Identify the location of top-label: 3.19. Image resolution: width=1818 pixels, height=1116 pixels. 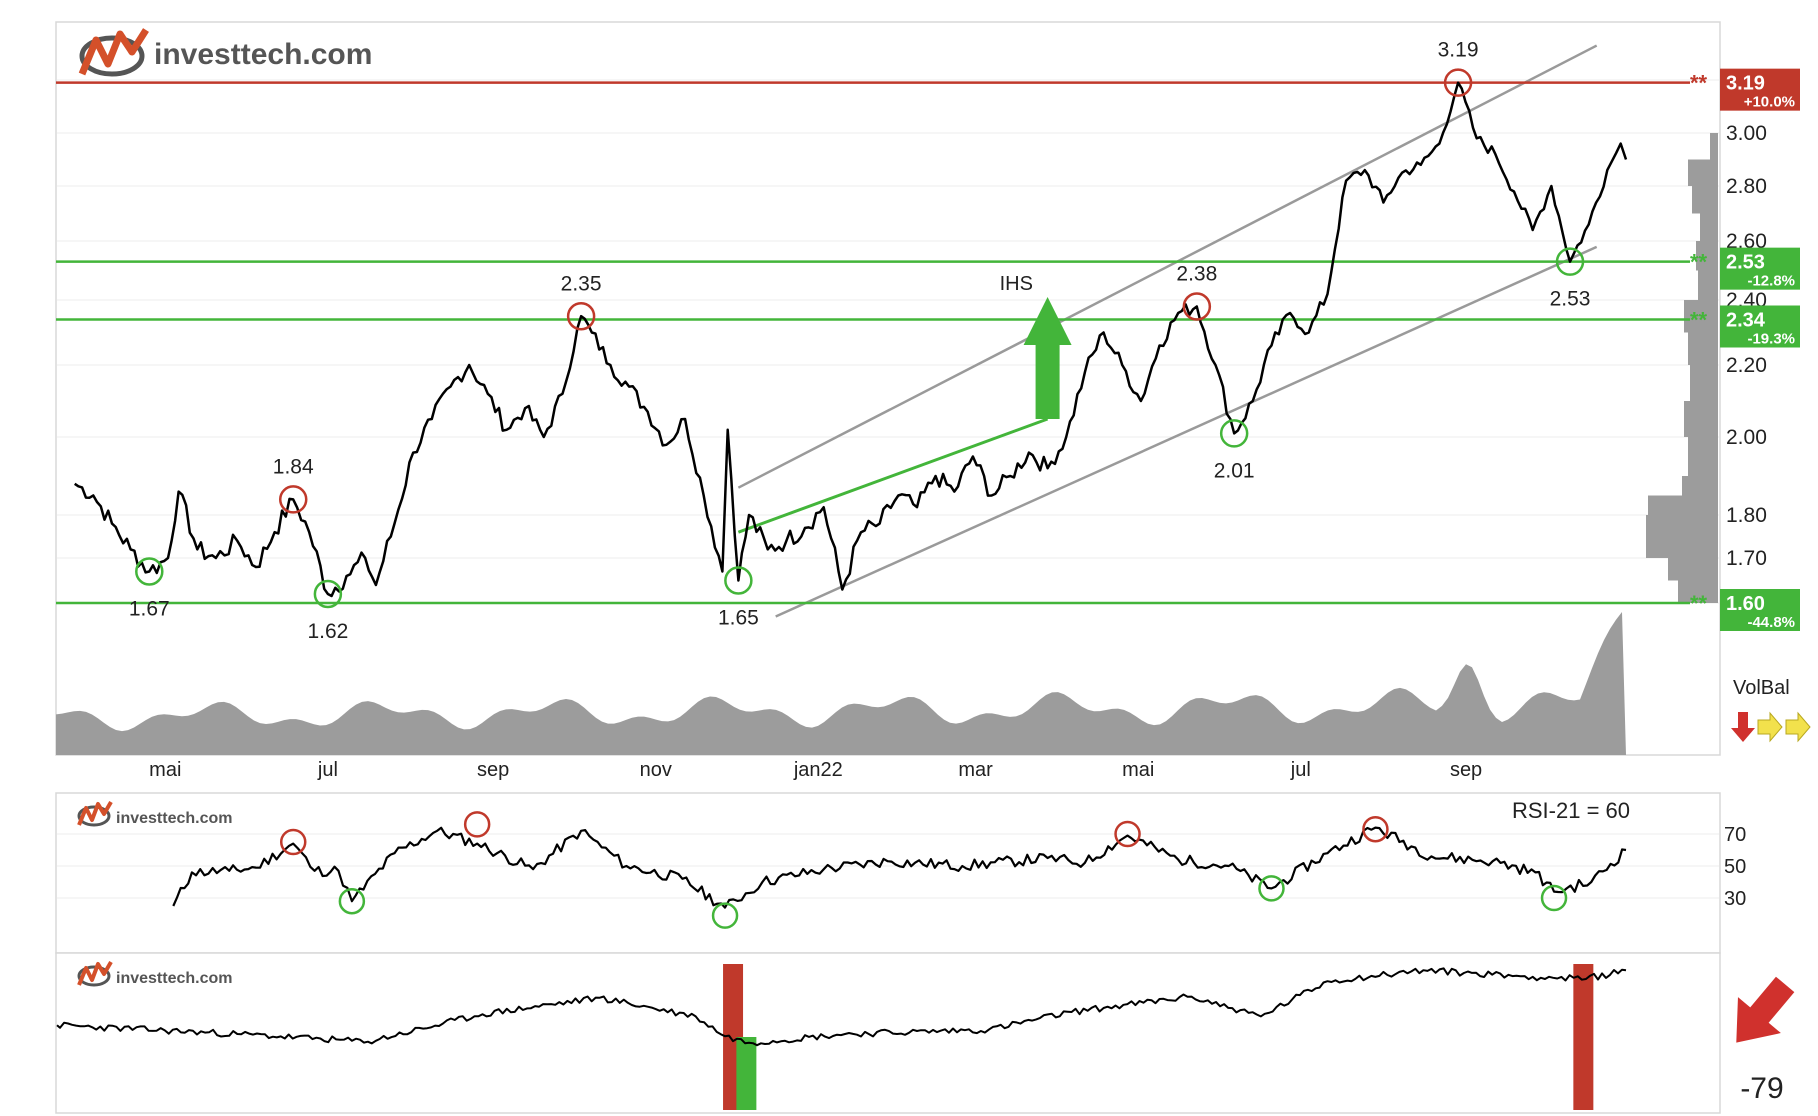
(1458, 50).